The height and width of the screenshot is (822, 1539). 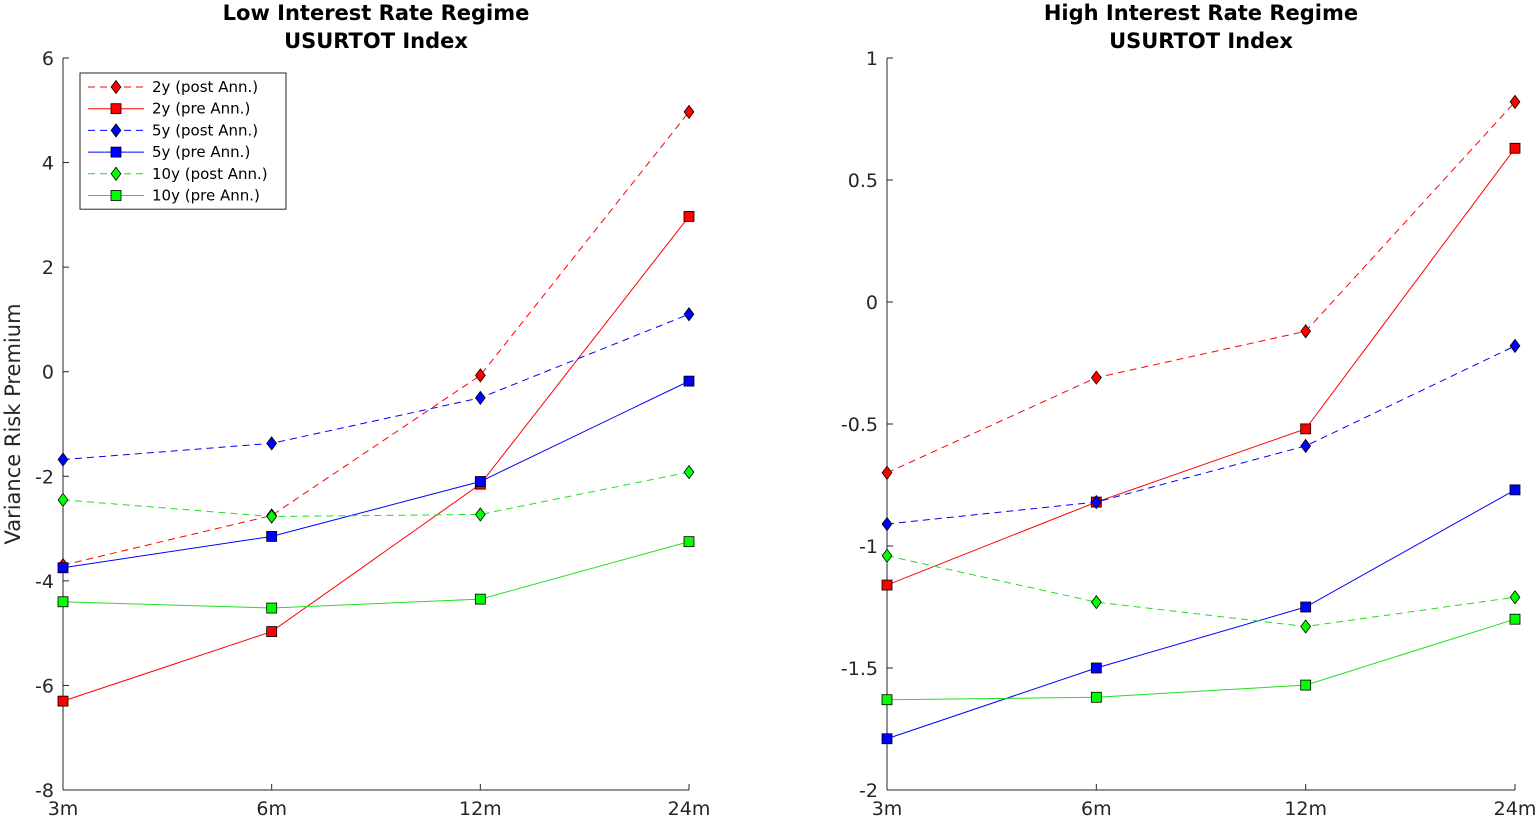 I want to click on y-tick-label: -1.5, so click(x=859, y=669).